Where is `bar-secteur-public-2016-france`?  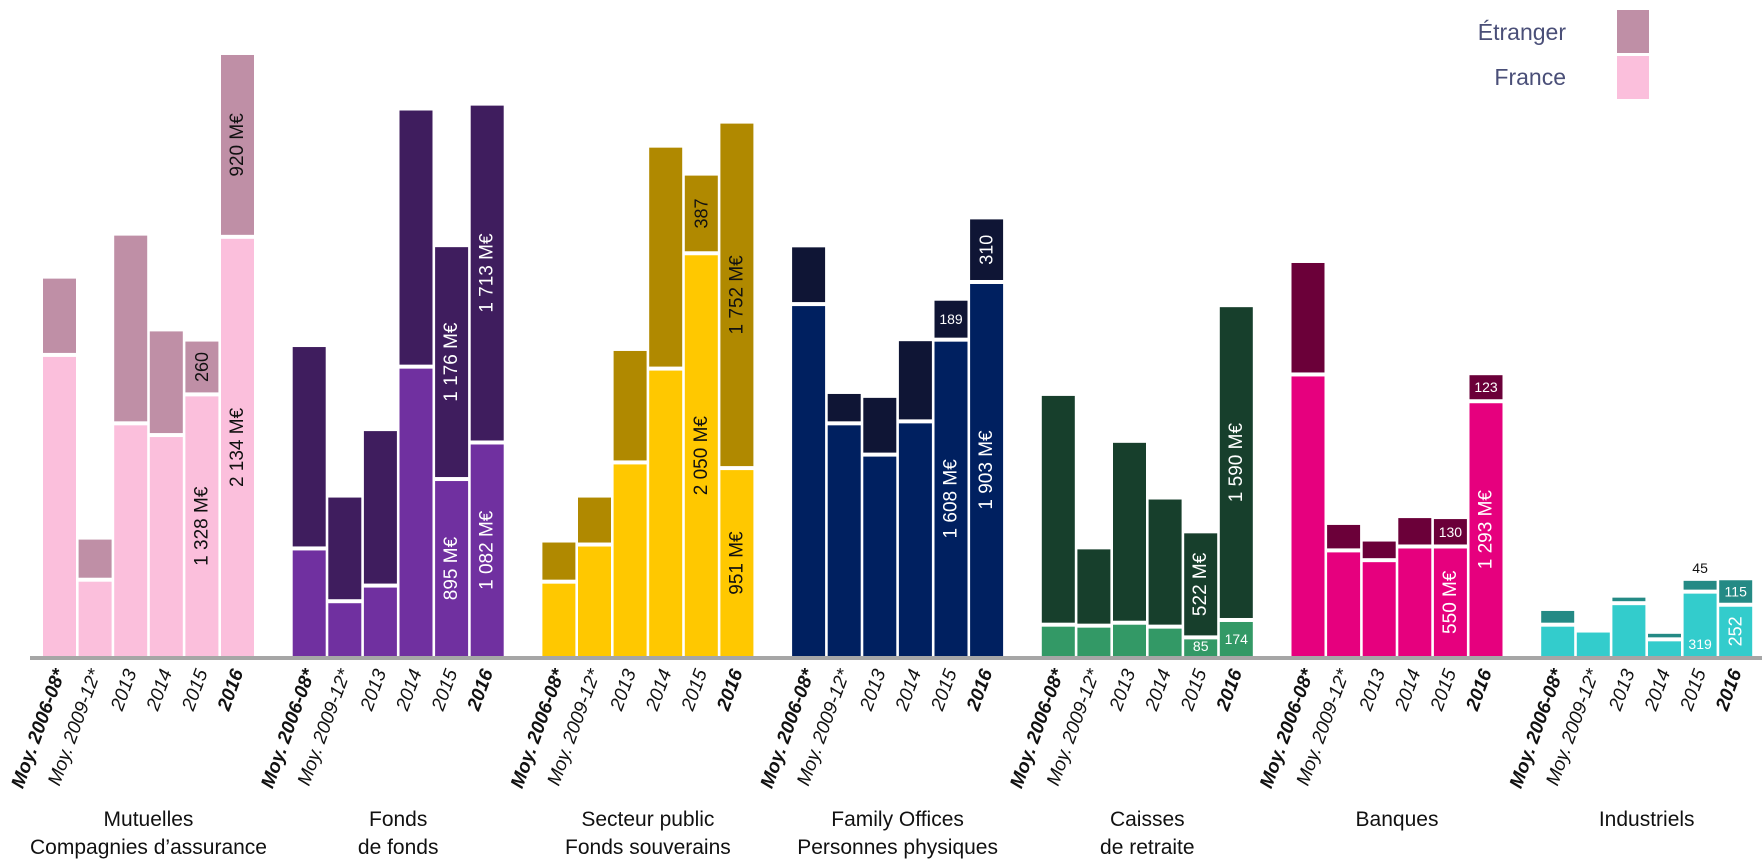
bar-secteur-public-2016-france is located at coordinates (737, 563).